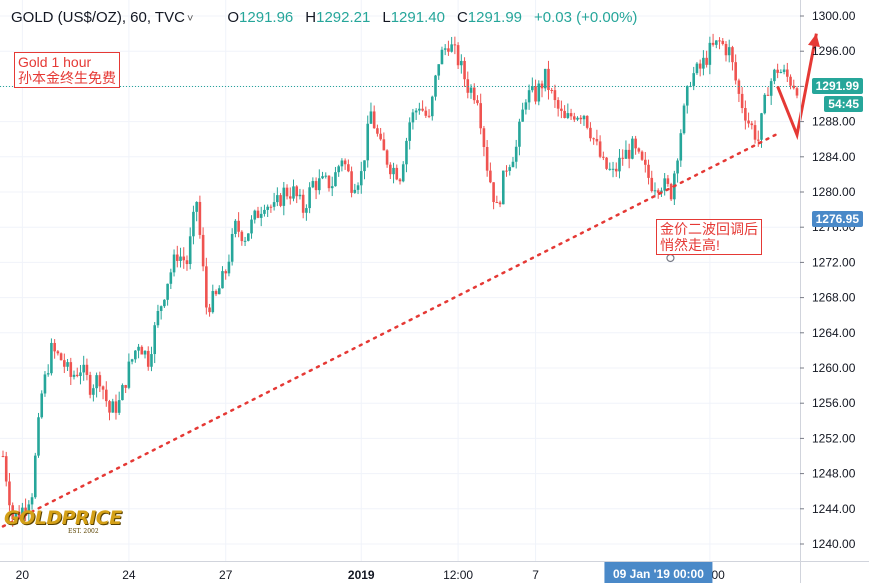 The height and width of the screenshot is (583, 869). What do you see at coordinates (658, 572) in the screenshot?
I see `cursor-time-tag-bg` at bounding box center [658, 572].